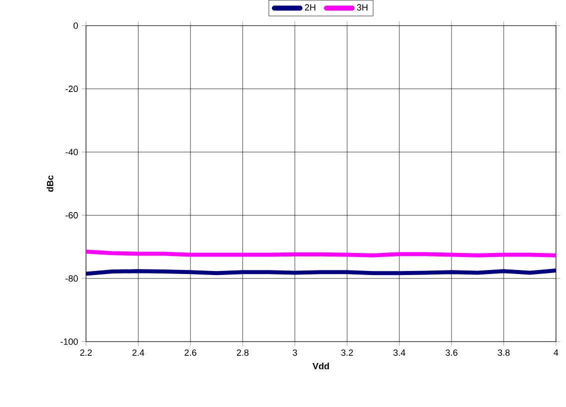  Describe the element at coordinates (310, 7) in the screenshot. I see `legend-label: 2H` at that location.